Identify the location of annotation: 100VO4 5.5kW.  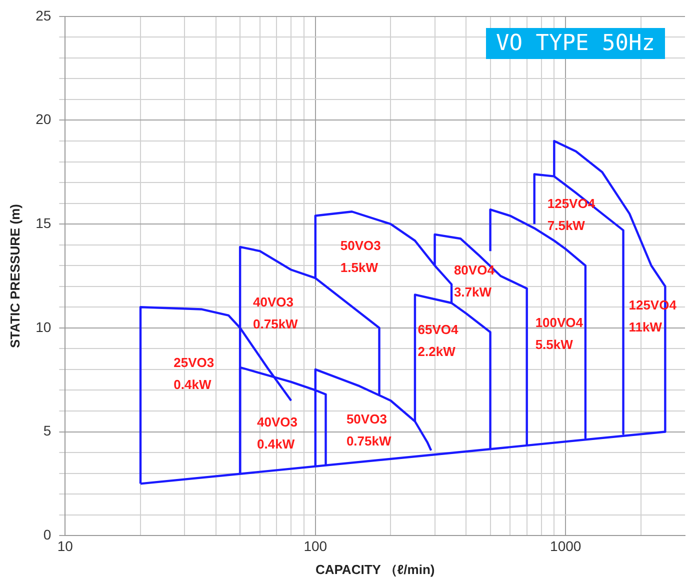
(559, 333).